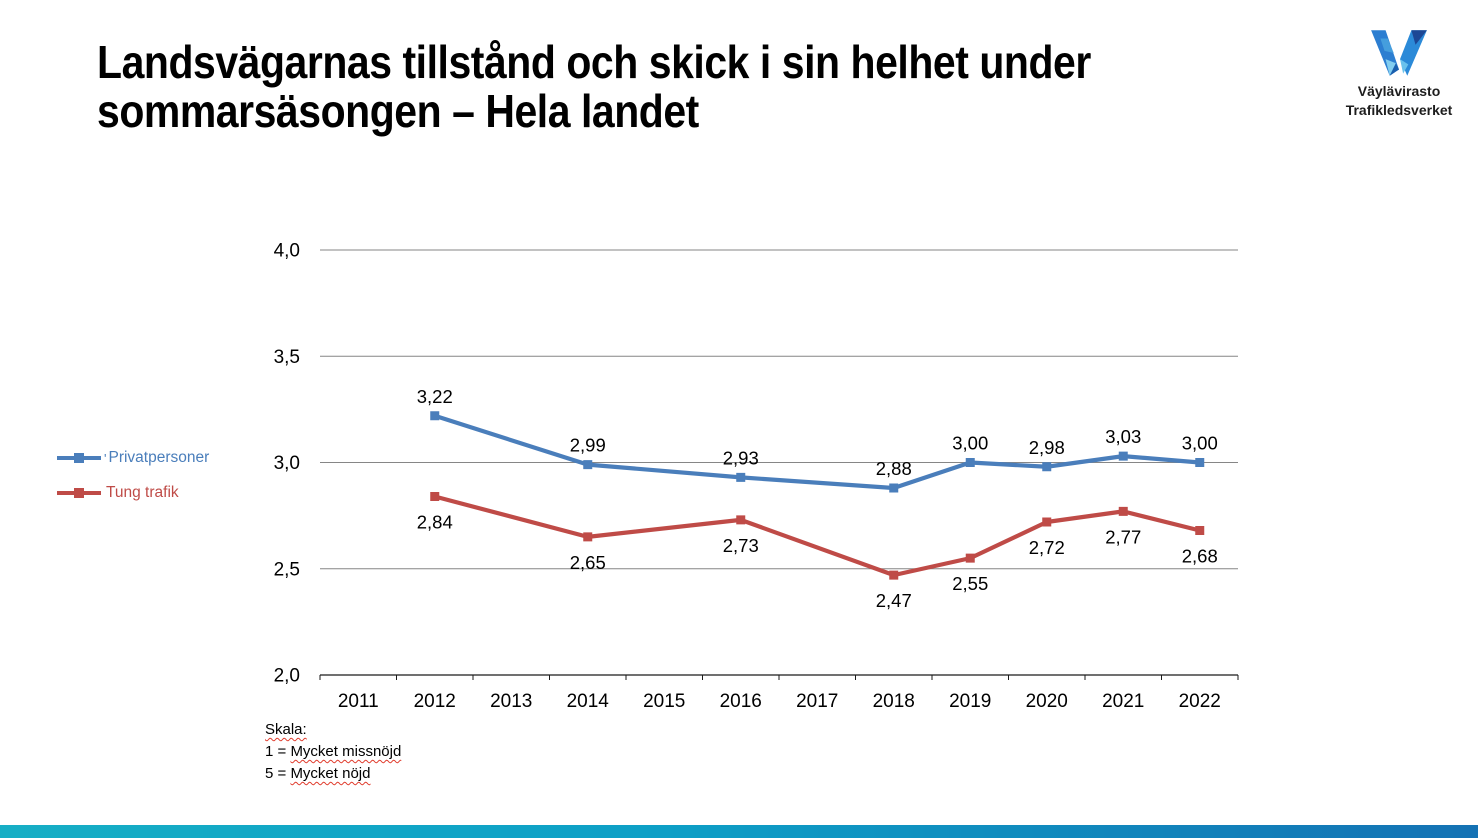 This screenshot has width=1478, height=838. I want to click on legend-item-privatpersoner: ' Privatpersoner, so click(133, 458).